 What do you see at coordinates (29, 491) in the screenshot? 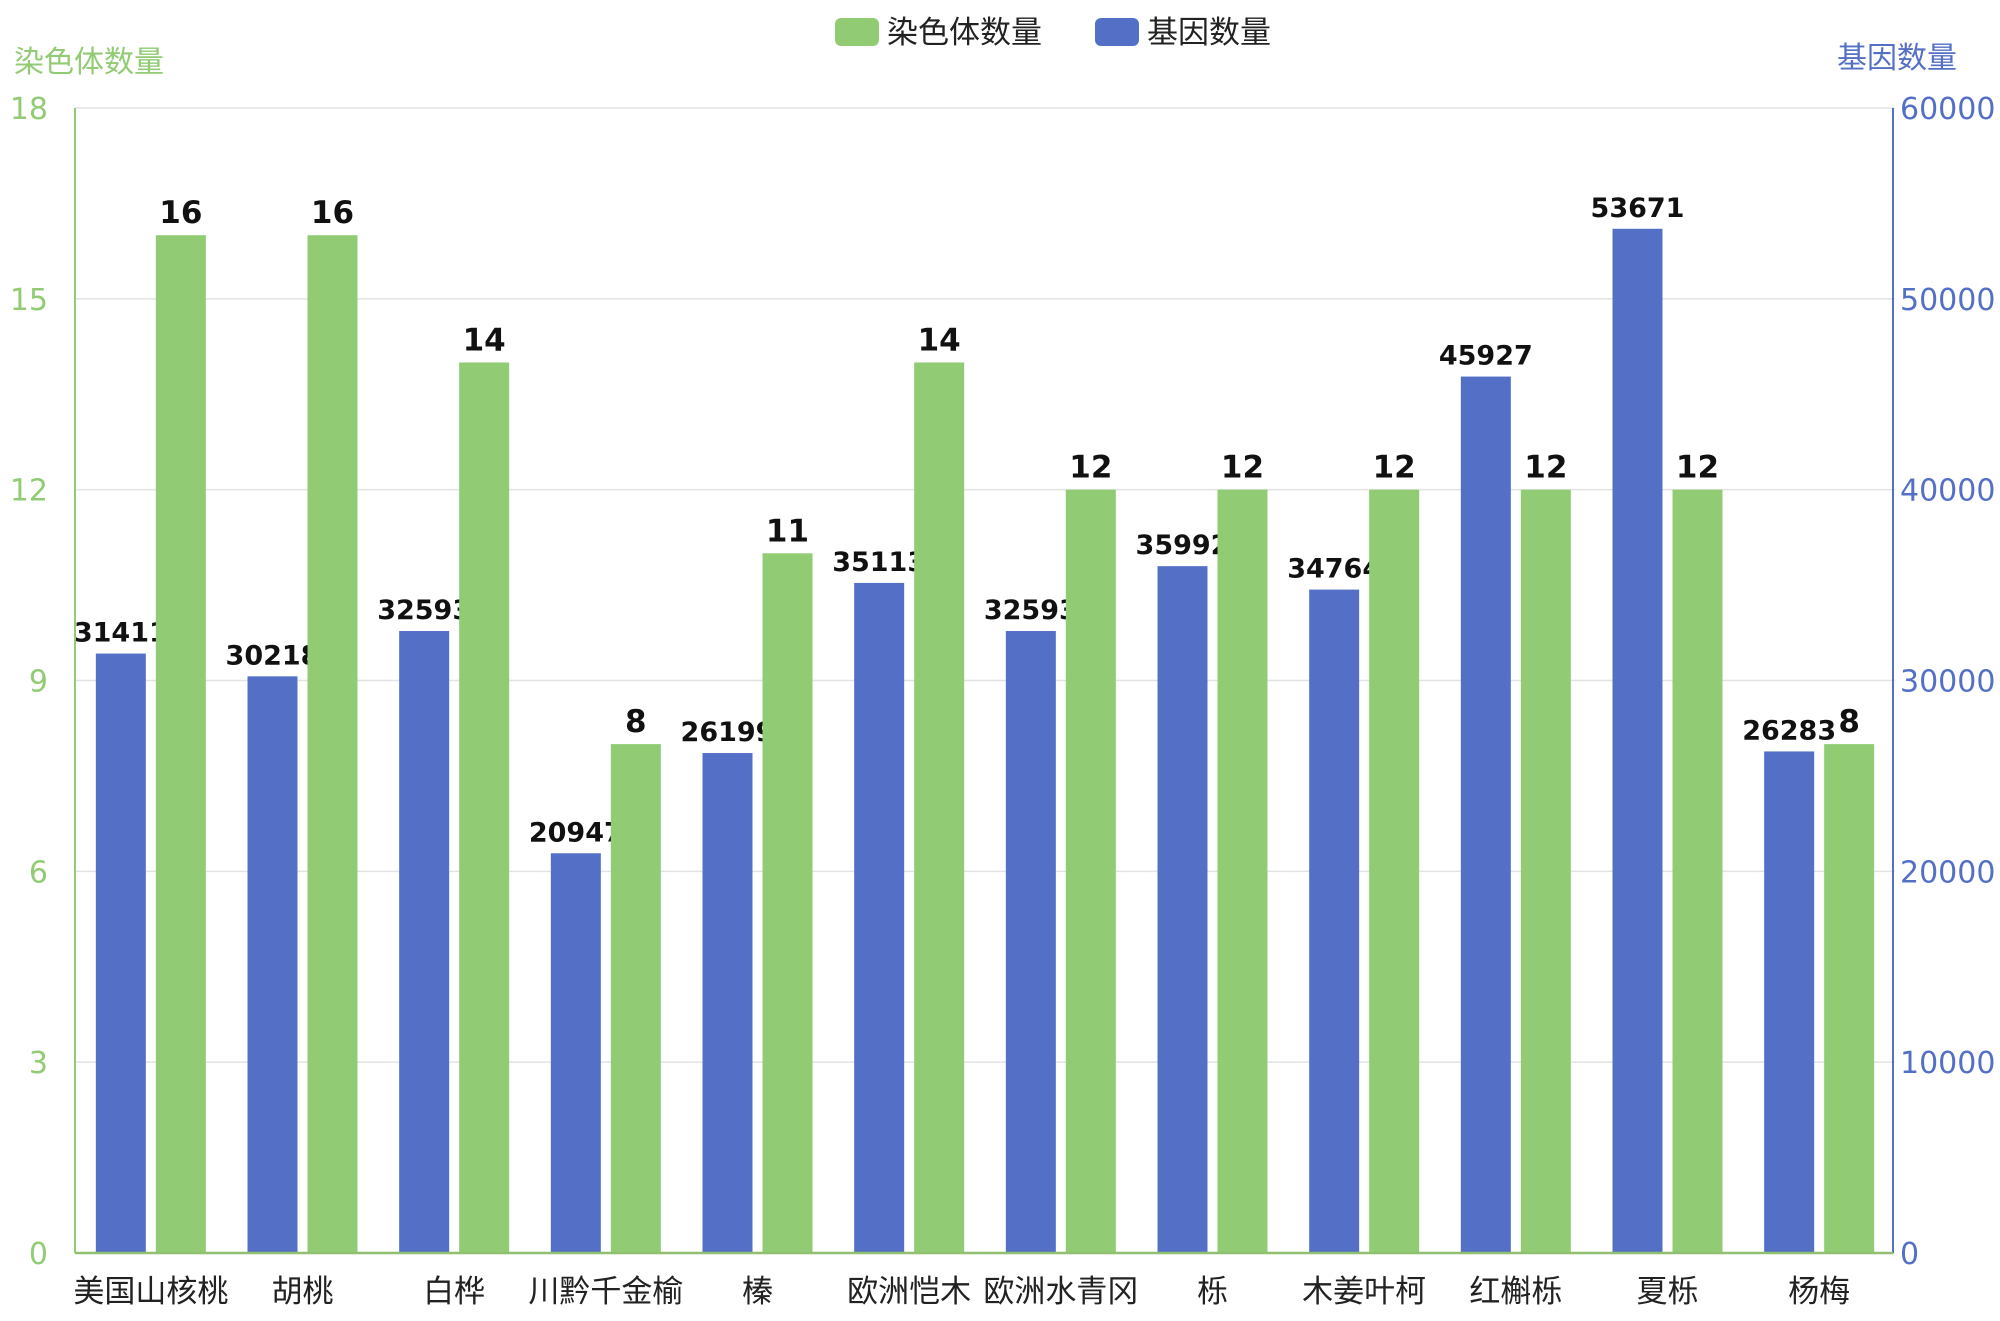
I see `left-axis-tick-label: 12` at bounding box center [29, 491].